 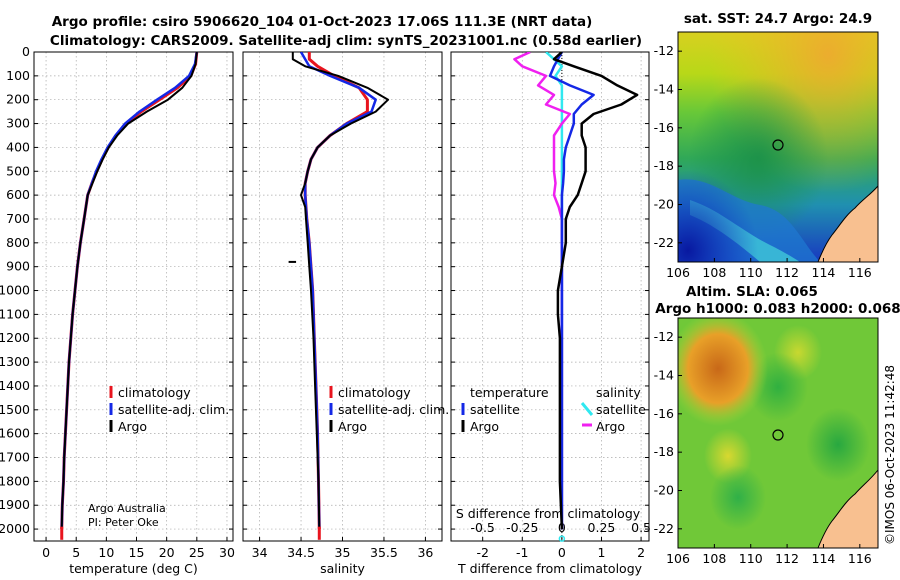 I want to click on credit-institution: Argo Australia, so click(x=127, y=508).